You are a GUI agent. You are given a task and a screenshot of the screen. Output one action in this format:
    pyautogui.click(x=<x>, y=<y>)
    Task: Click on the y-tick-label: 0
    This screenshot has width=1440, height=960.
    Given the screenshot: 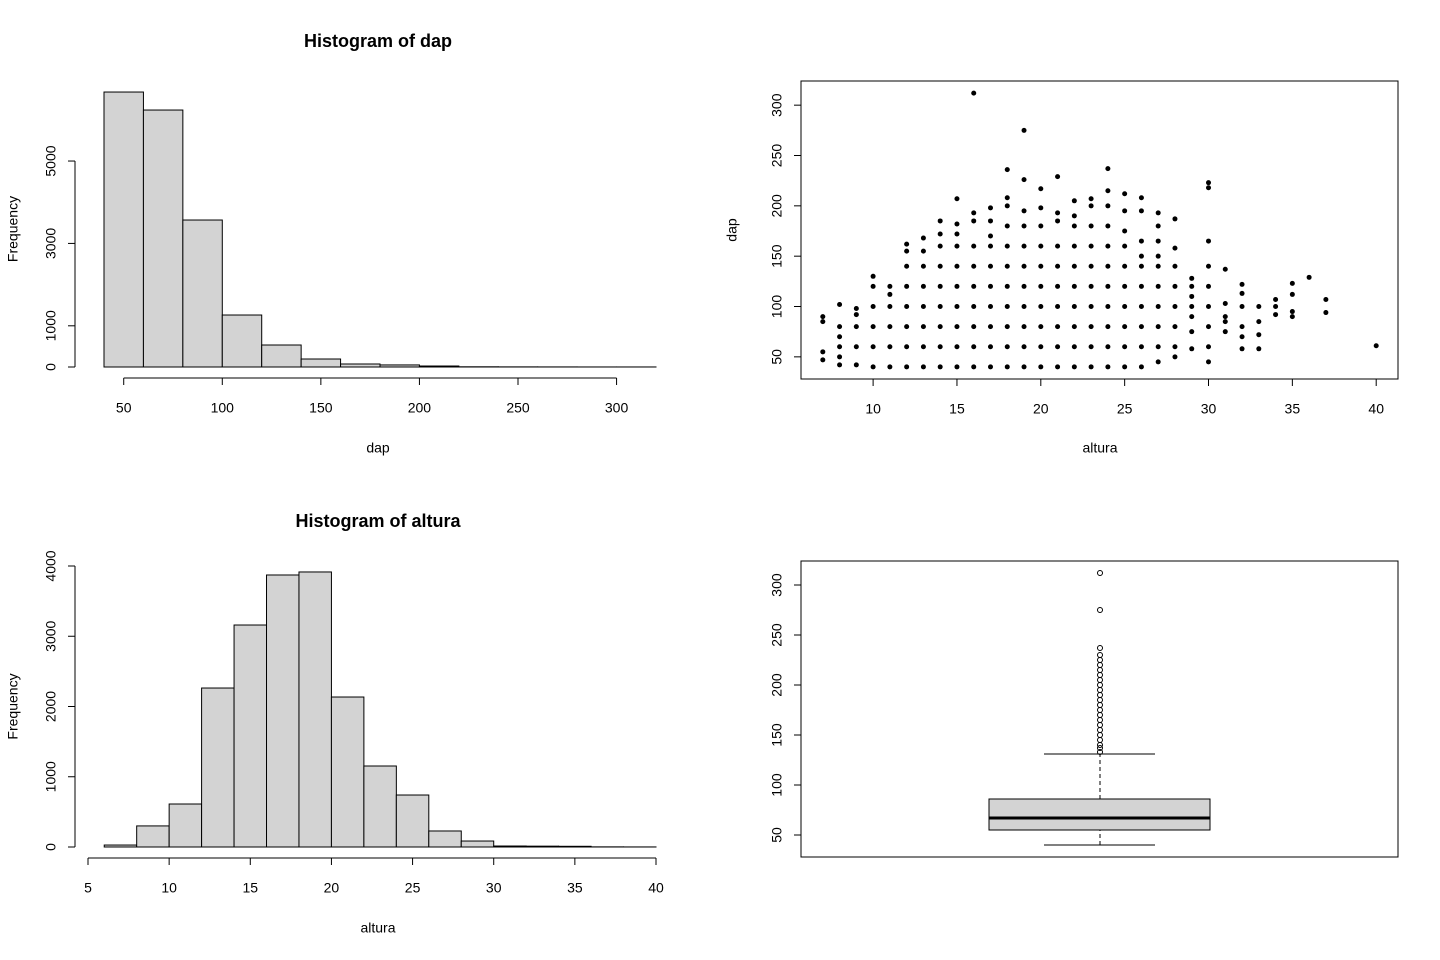 What is the action you would take?
    pyautogui.click(x=51, y=367)
    